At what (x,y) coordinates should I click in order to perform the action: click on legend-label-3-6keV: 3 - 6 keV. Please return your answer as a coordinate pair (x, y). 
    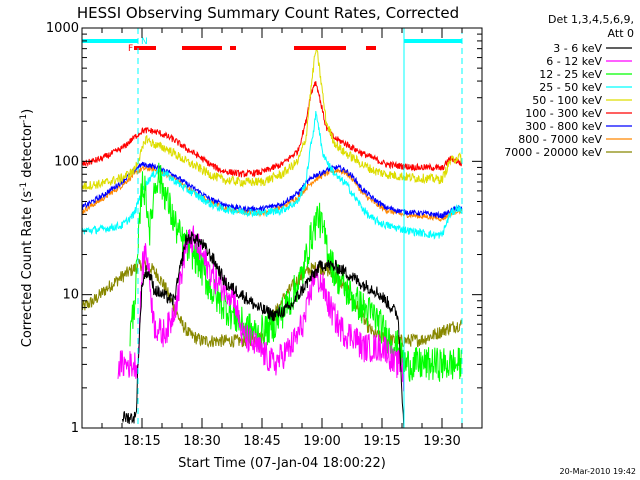
    Looking at the image, I should click on (577, 48).